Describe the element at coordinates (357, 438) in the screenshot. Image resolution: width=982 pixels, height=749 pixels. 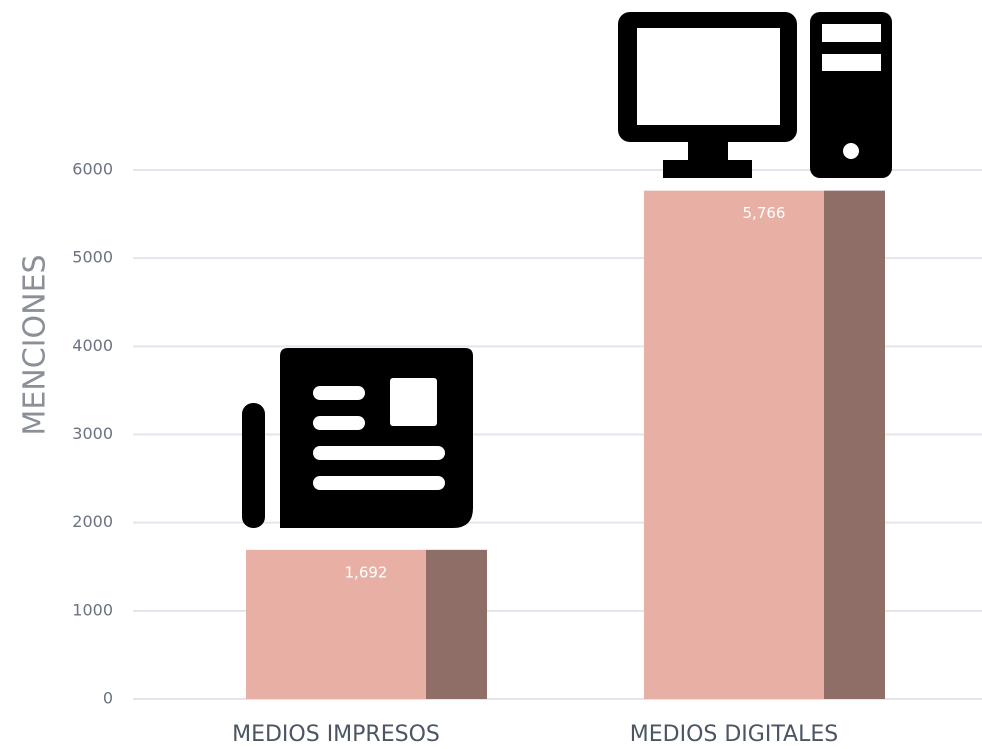
I see `newspaper-icon` at that location.